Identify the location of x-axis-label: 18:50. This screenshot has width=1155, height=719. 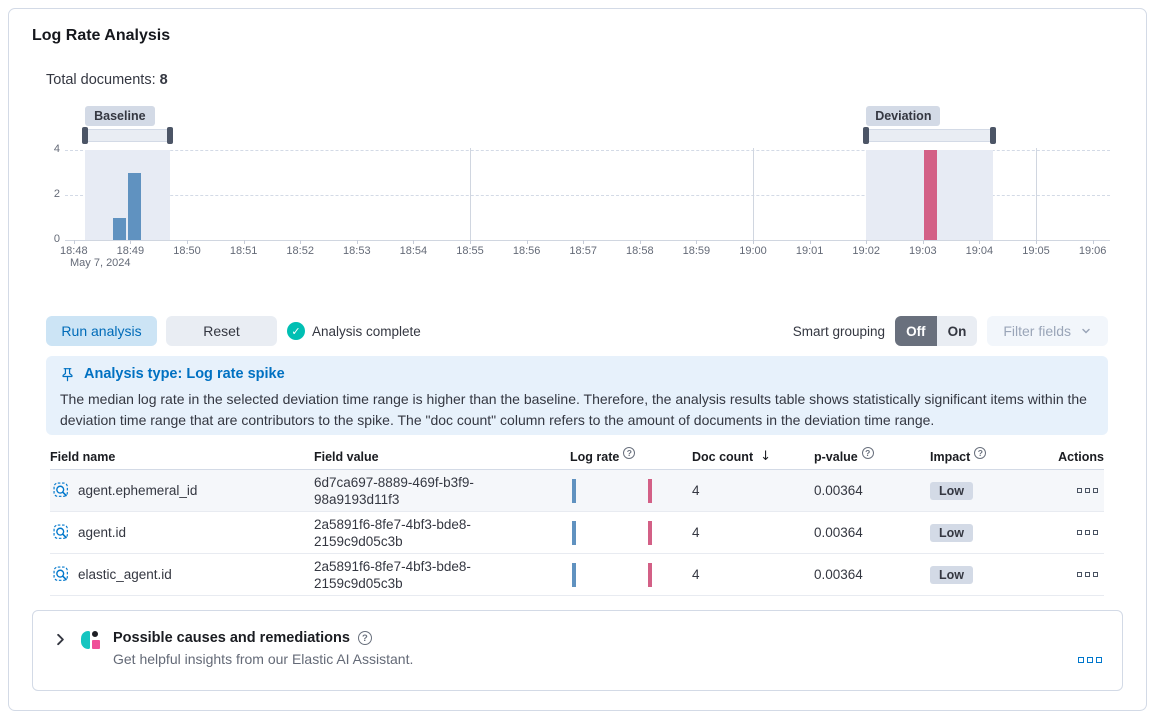
(187, 251).